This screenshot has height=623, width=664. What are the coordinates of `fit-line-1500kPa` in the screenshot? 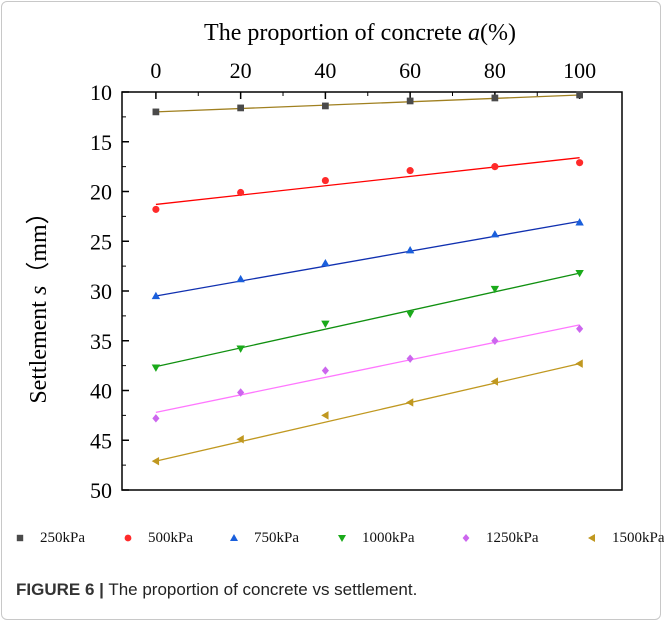 It's located at (367, 412).